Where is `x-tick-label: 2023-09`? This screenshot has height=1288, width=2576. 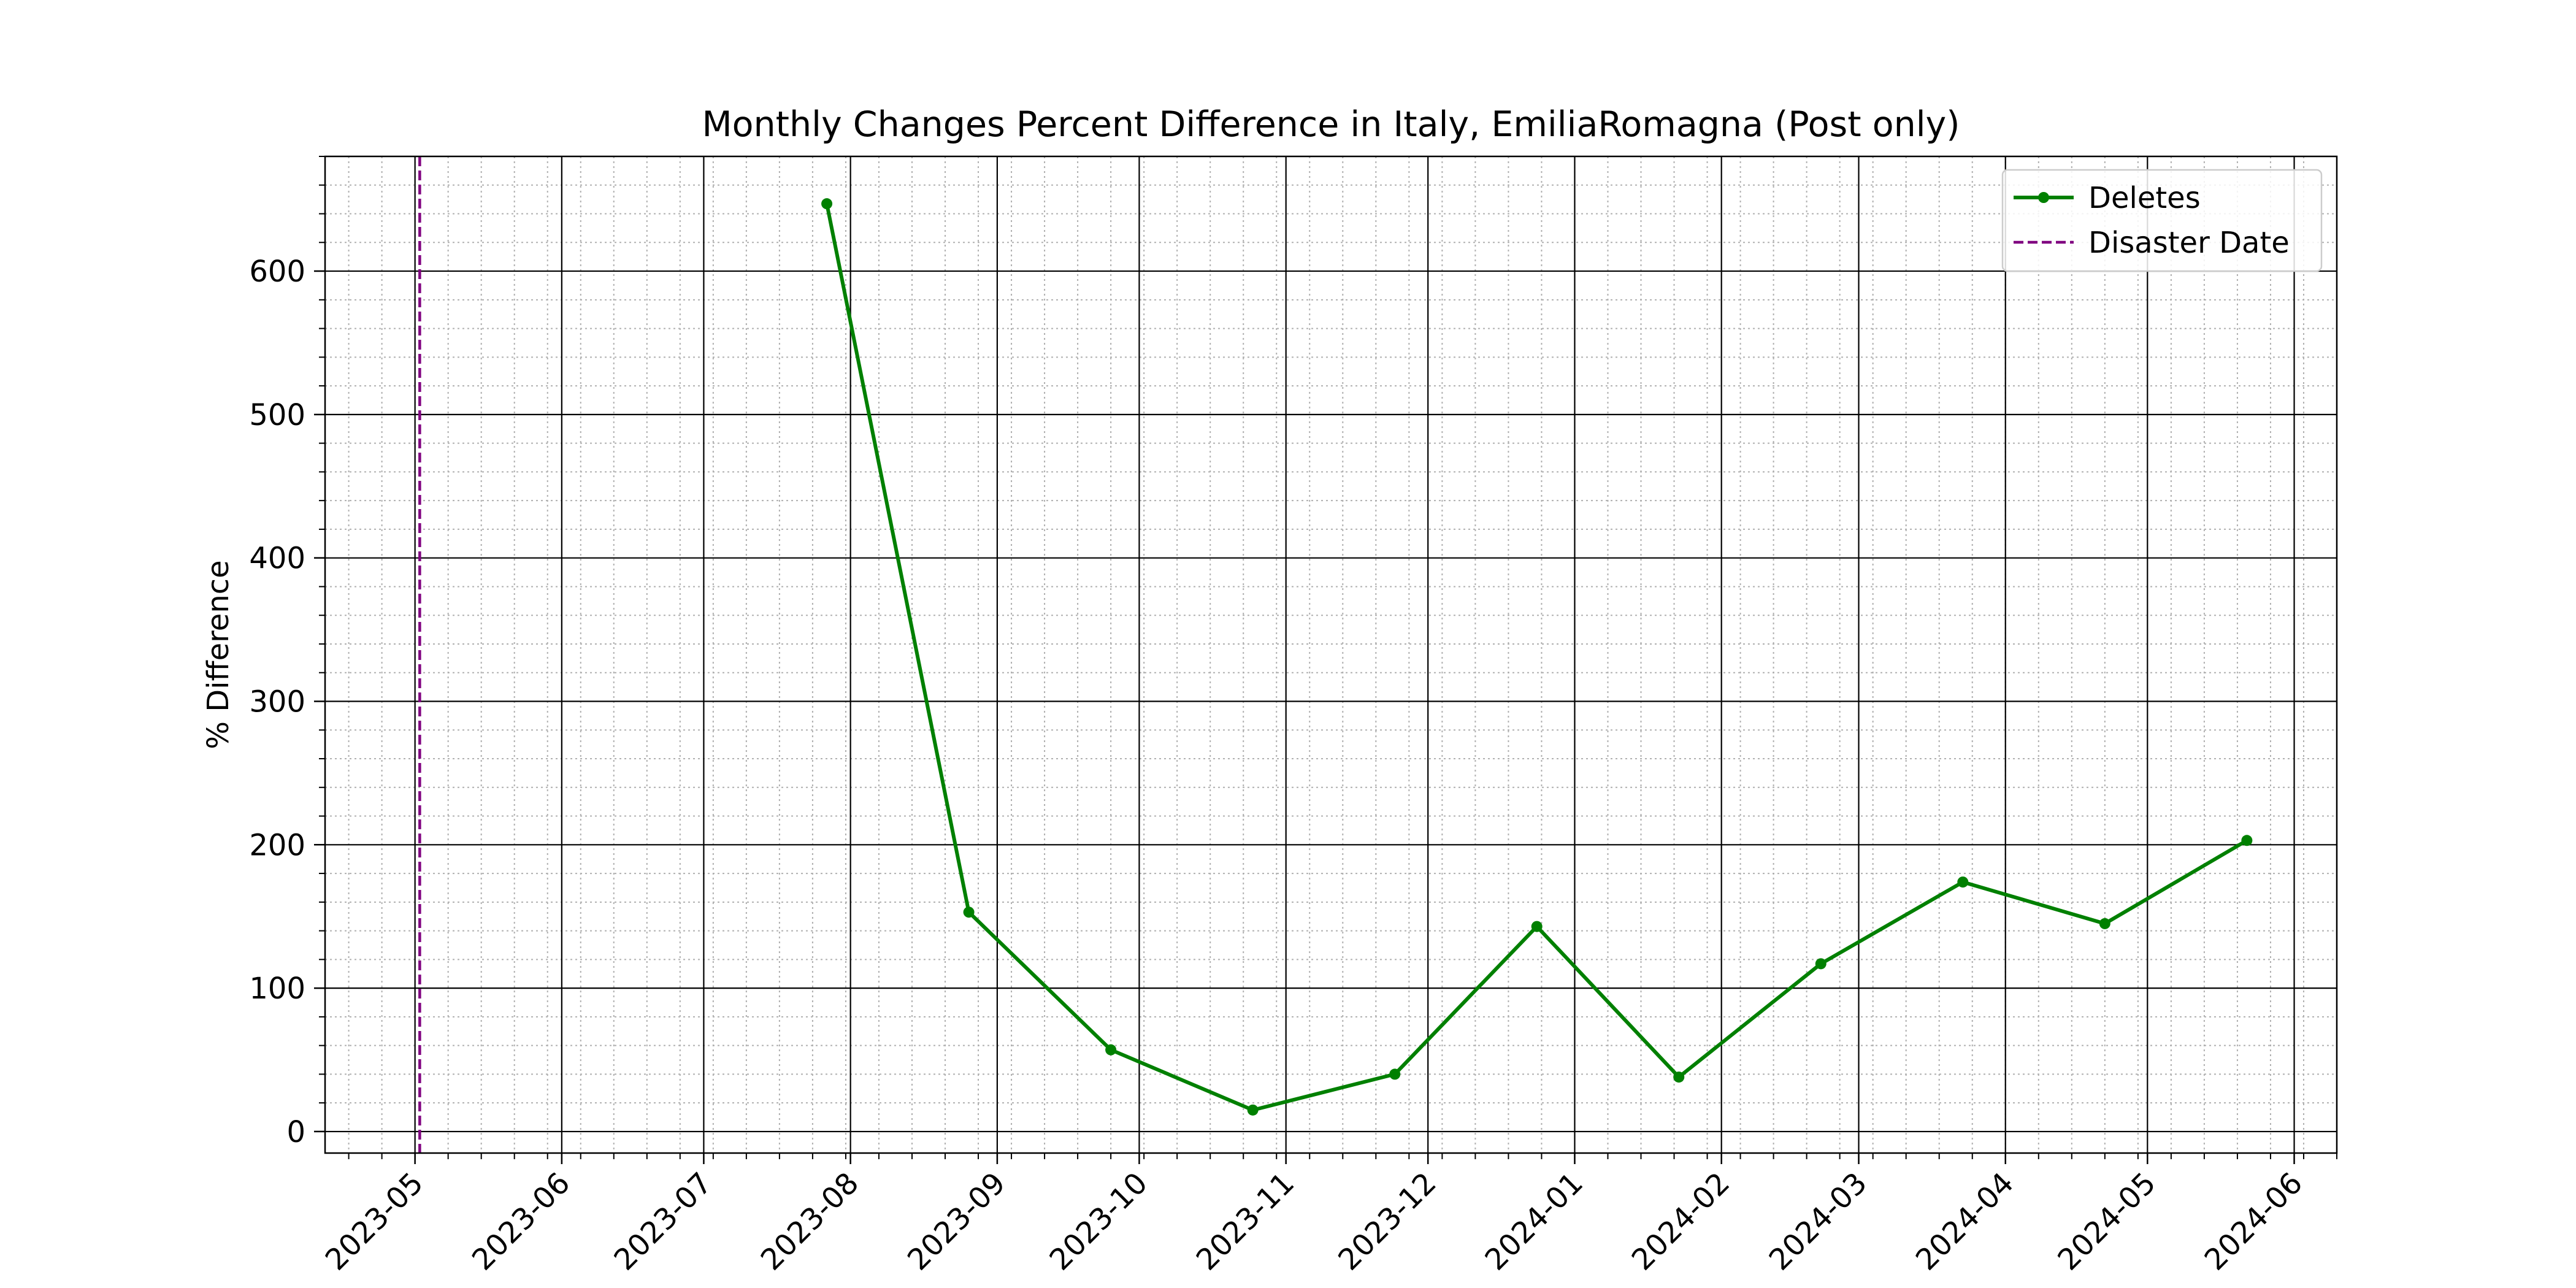
x-tick-label: 2023-09 is located at coordinates (956, 1221).